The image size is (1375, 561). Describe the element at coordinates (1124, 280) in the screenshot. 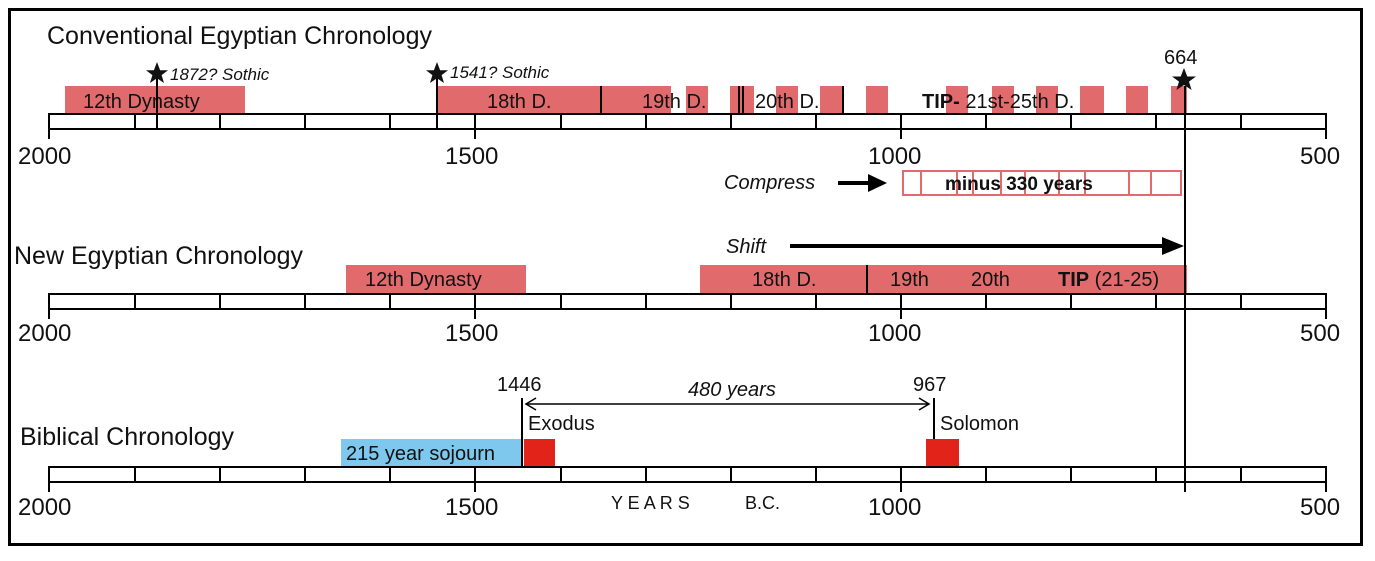

I see `new-tip-rest: (21-25)` at that location.